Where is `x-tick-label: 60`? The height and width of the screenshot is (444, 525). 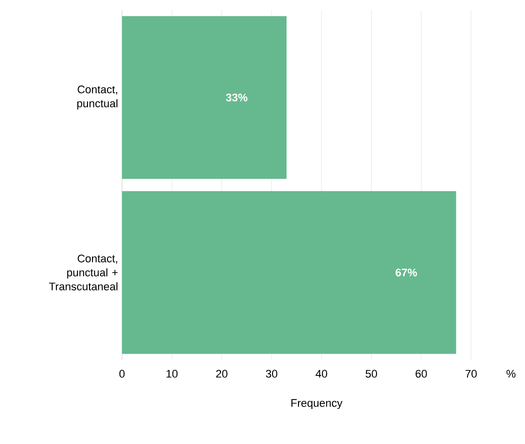 x-tick-label: 60 is located at coordinates (421, 374).